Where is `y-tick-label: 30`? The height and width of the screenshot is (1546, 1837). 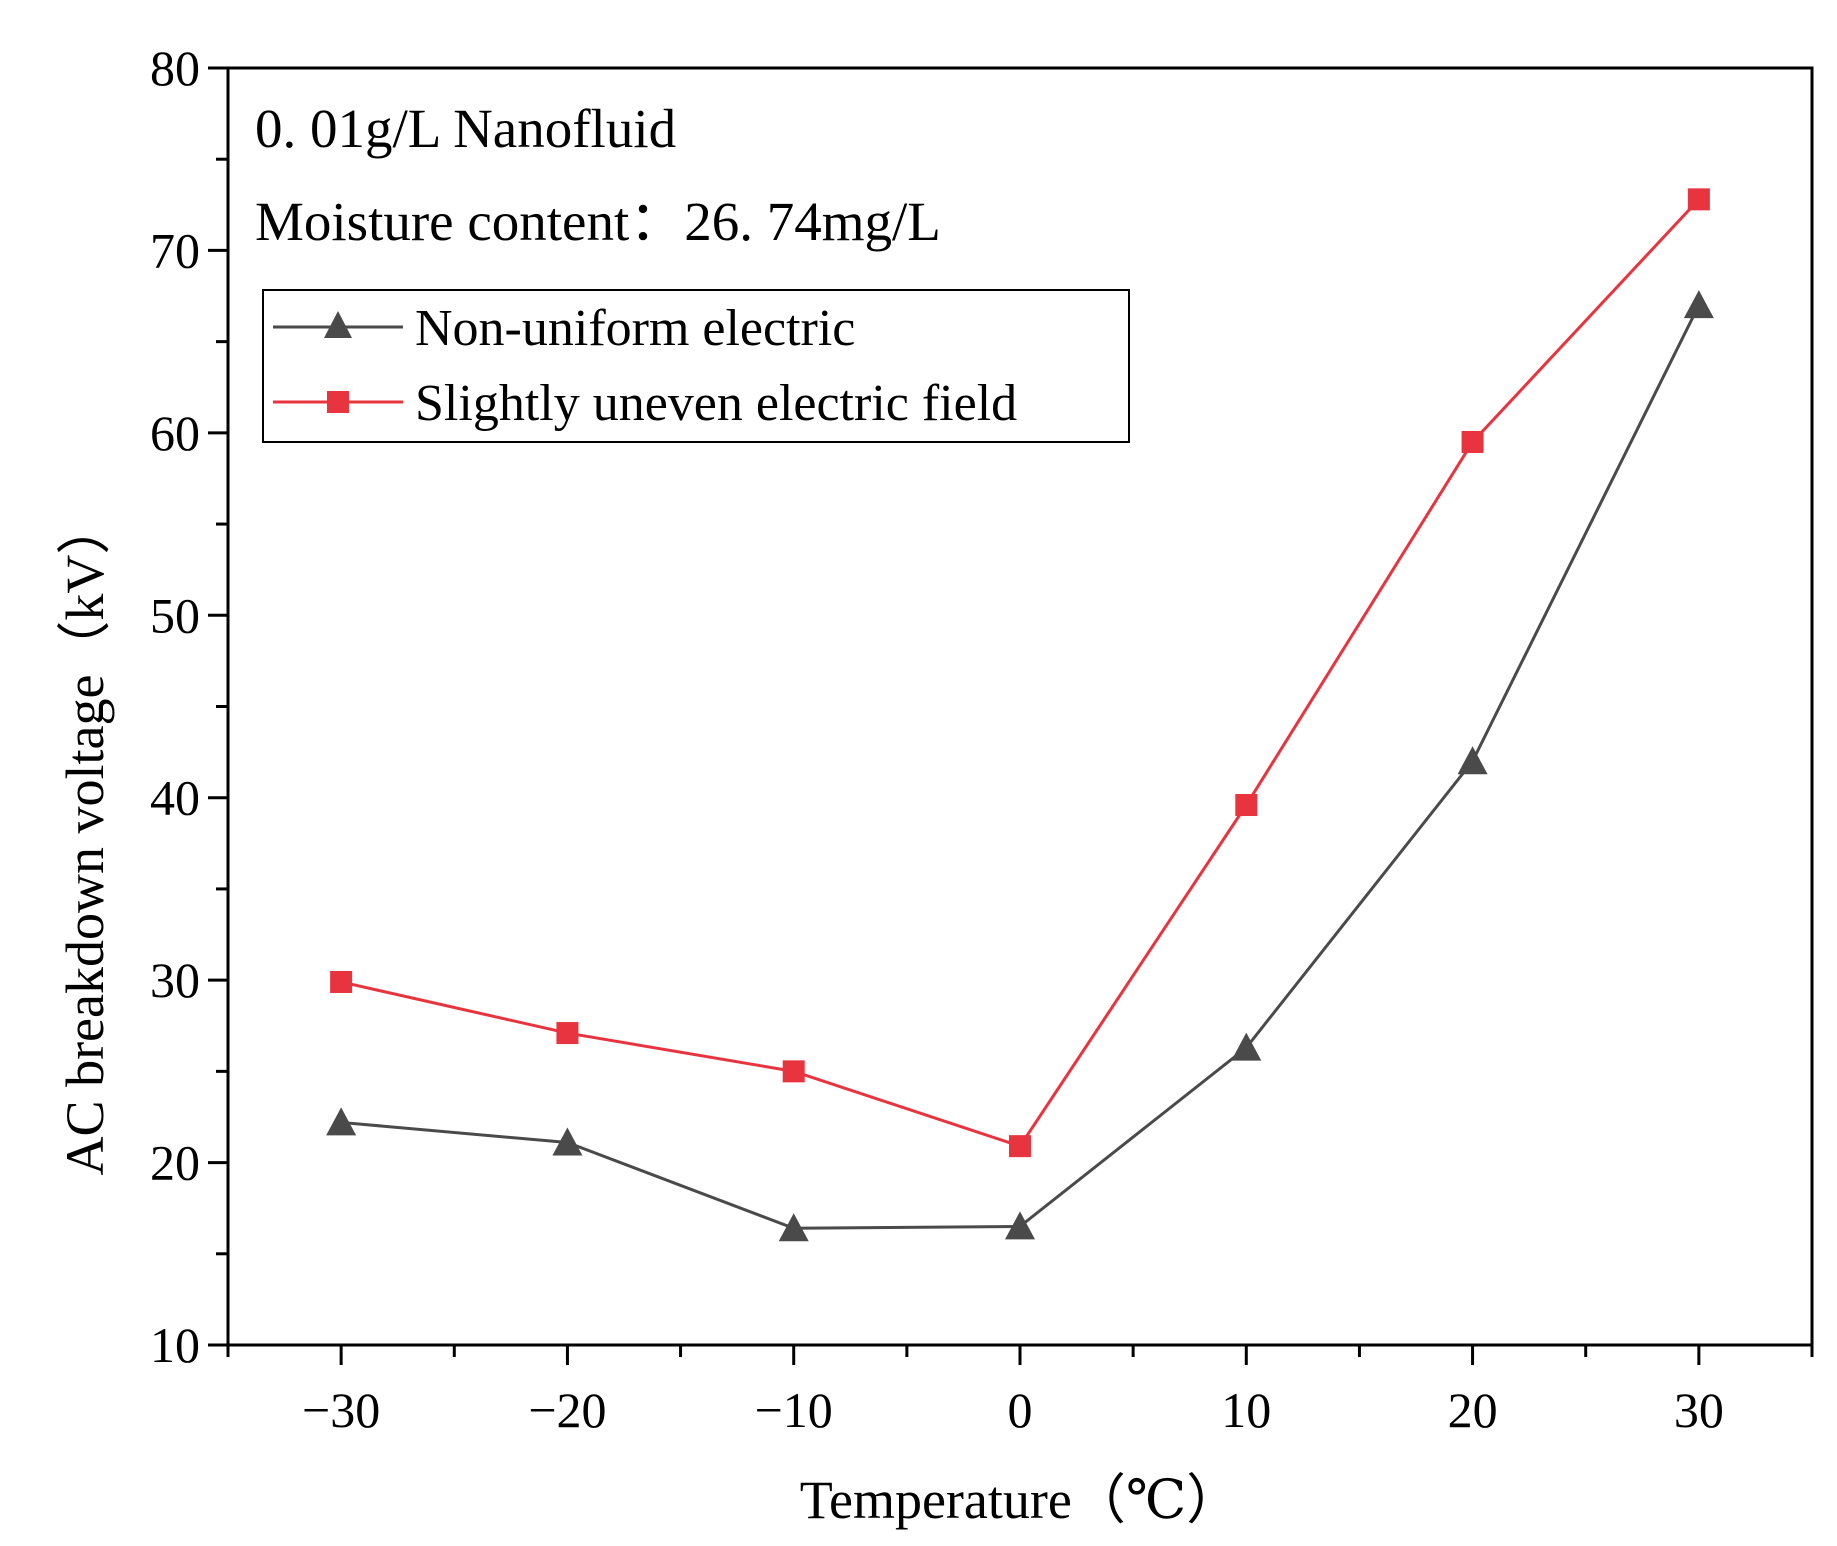 y-tick-label: 30 is located at coordinates (175, 980).